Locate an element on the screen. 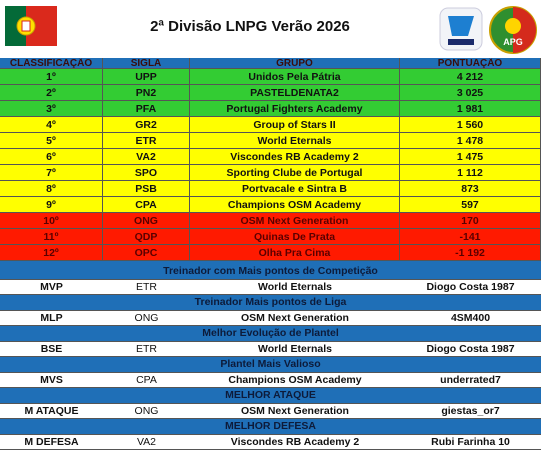 Image resolution: width=541 pixels, height=450 pixels. sigla-cell: CPA is located at coordinates (146, 205).